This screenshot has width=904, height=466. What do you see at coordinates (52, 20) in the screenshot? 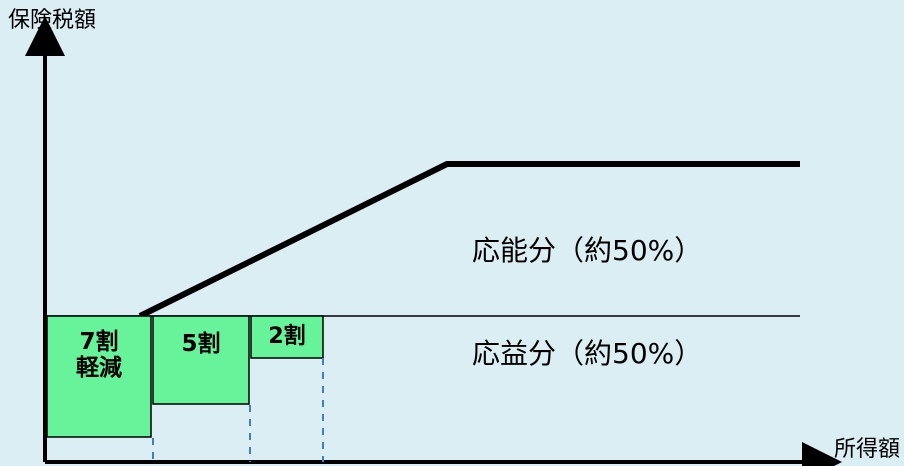
I see `y-axis-label: 保険税額` at bounding box center [52, 20].